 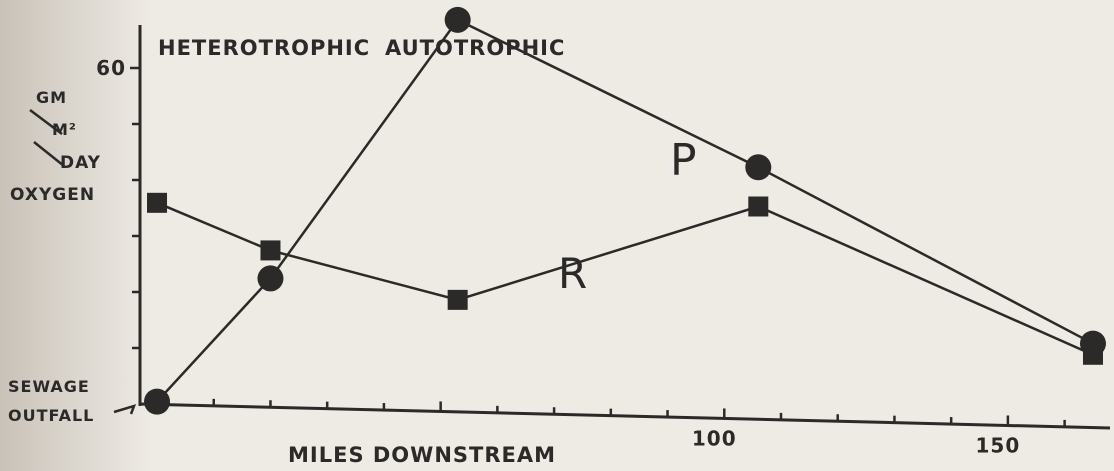 What do you see at coordinates (52, 195) in the screenshot?
I see `y-label-oxygen: OXYGEN` at bounding box center [52, 195].